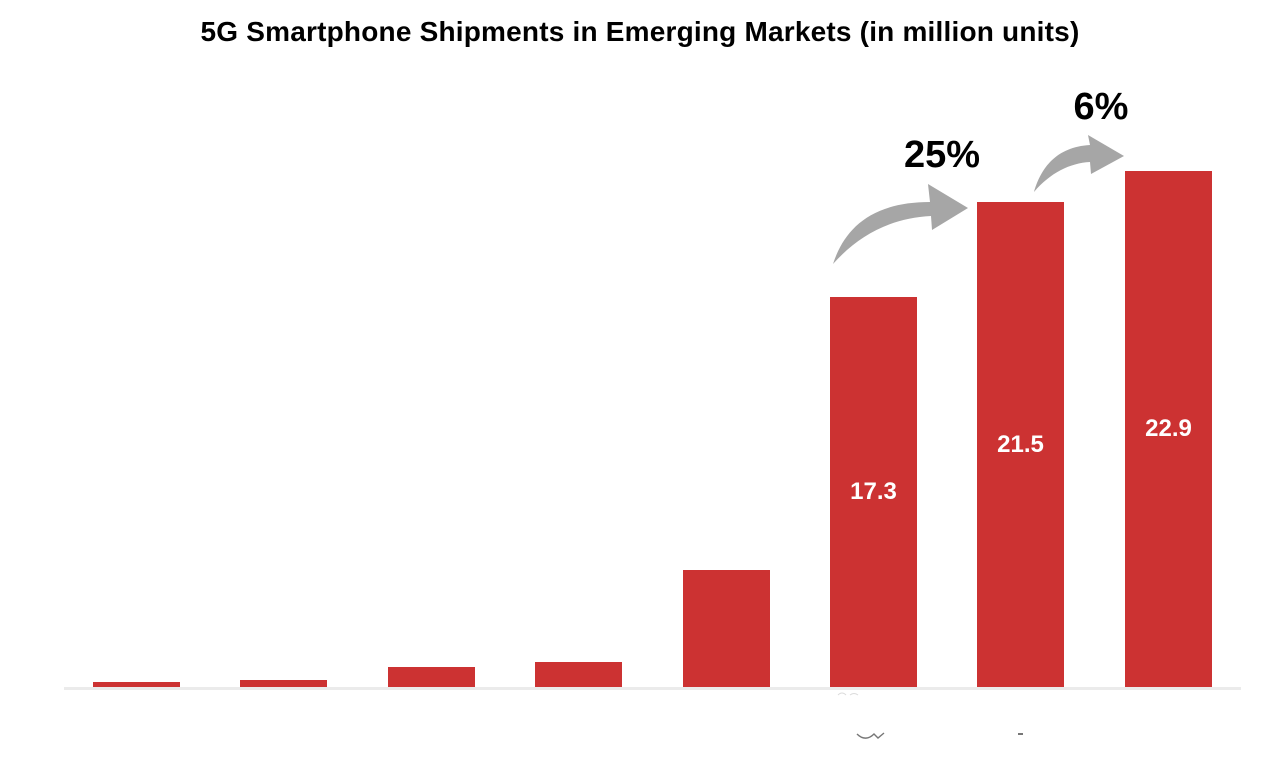 This screenshot has height=777, width=1280. What do you see at coordinates (652, 688) in the screenshot?
I see `x-axis-baseline` at bounding box center [652, 688].